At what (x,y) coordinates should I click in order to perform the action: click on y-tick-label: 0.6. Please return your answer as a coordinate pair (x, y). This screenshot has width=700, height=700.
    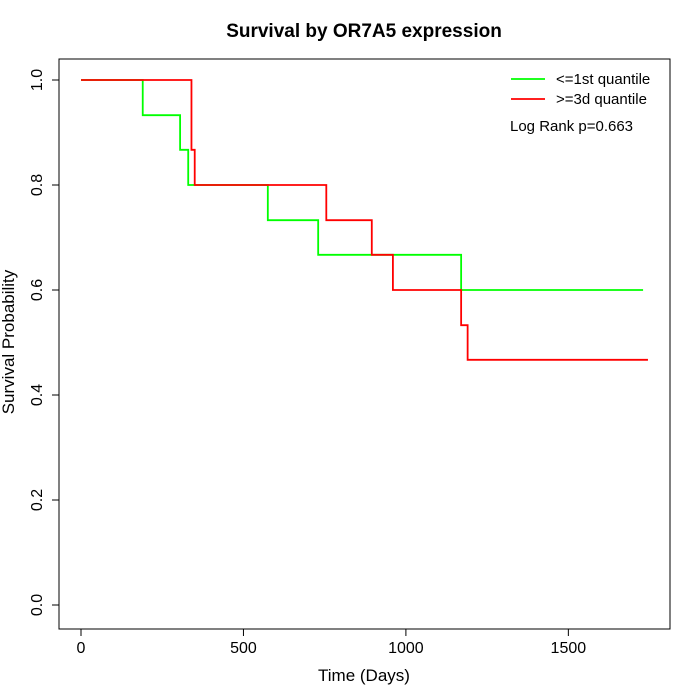
    Looking at the image, I should click on (37, 290).